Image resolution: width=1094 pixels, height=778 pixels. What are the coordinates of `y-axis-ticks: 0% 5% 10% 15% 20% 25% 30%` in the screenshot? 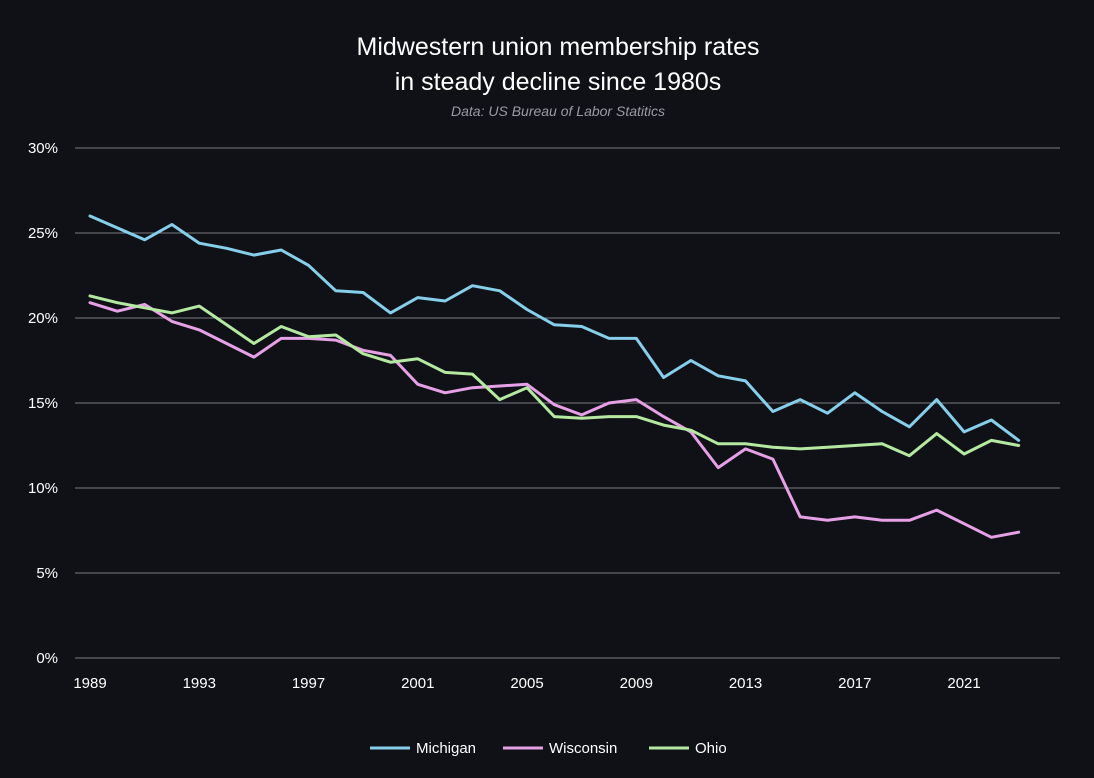 It's located at (43, 403).